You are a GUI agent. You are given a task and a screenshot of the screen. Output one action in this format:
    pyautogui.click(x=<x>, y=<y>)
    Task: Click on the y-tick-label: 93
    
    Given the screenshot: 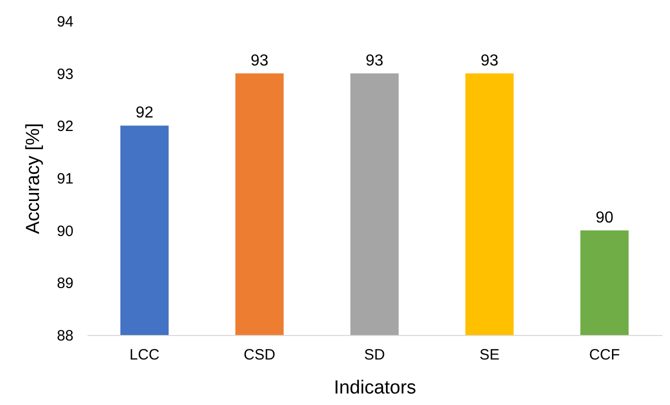 What is the action you would take?
    pyautogui.click(x=65, y=74)
    